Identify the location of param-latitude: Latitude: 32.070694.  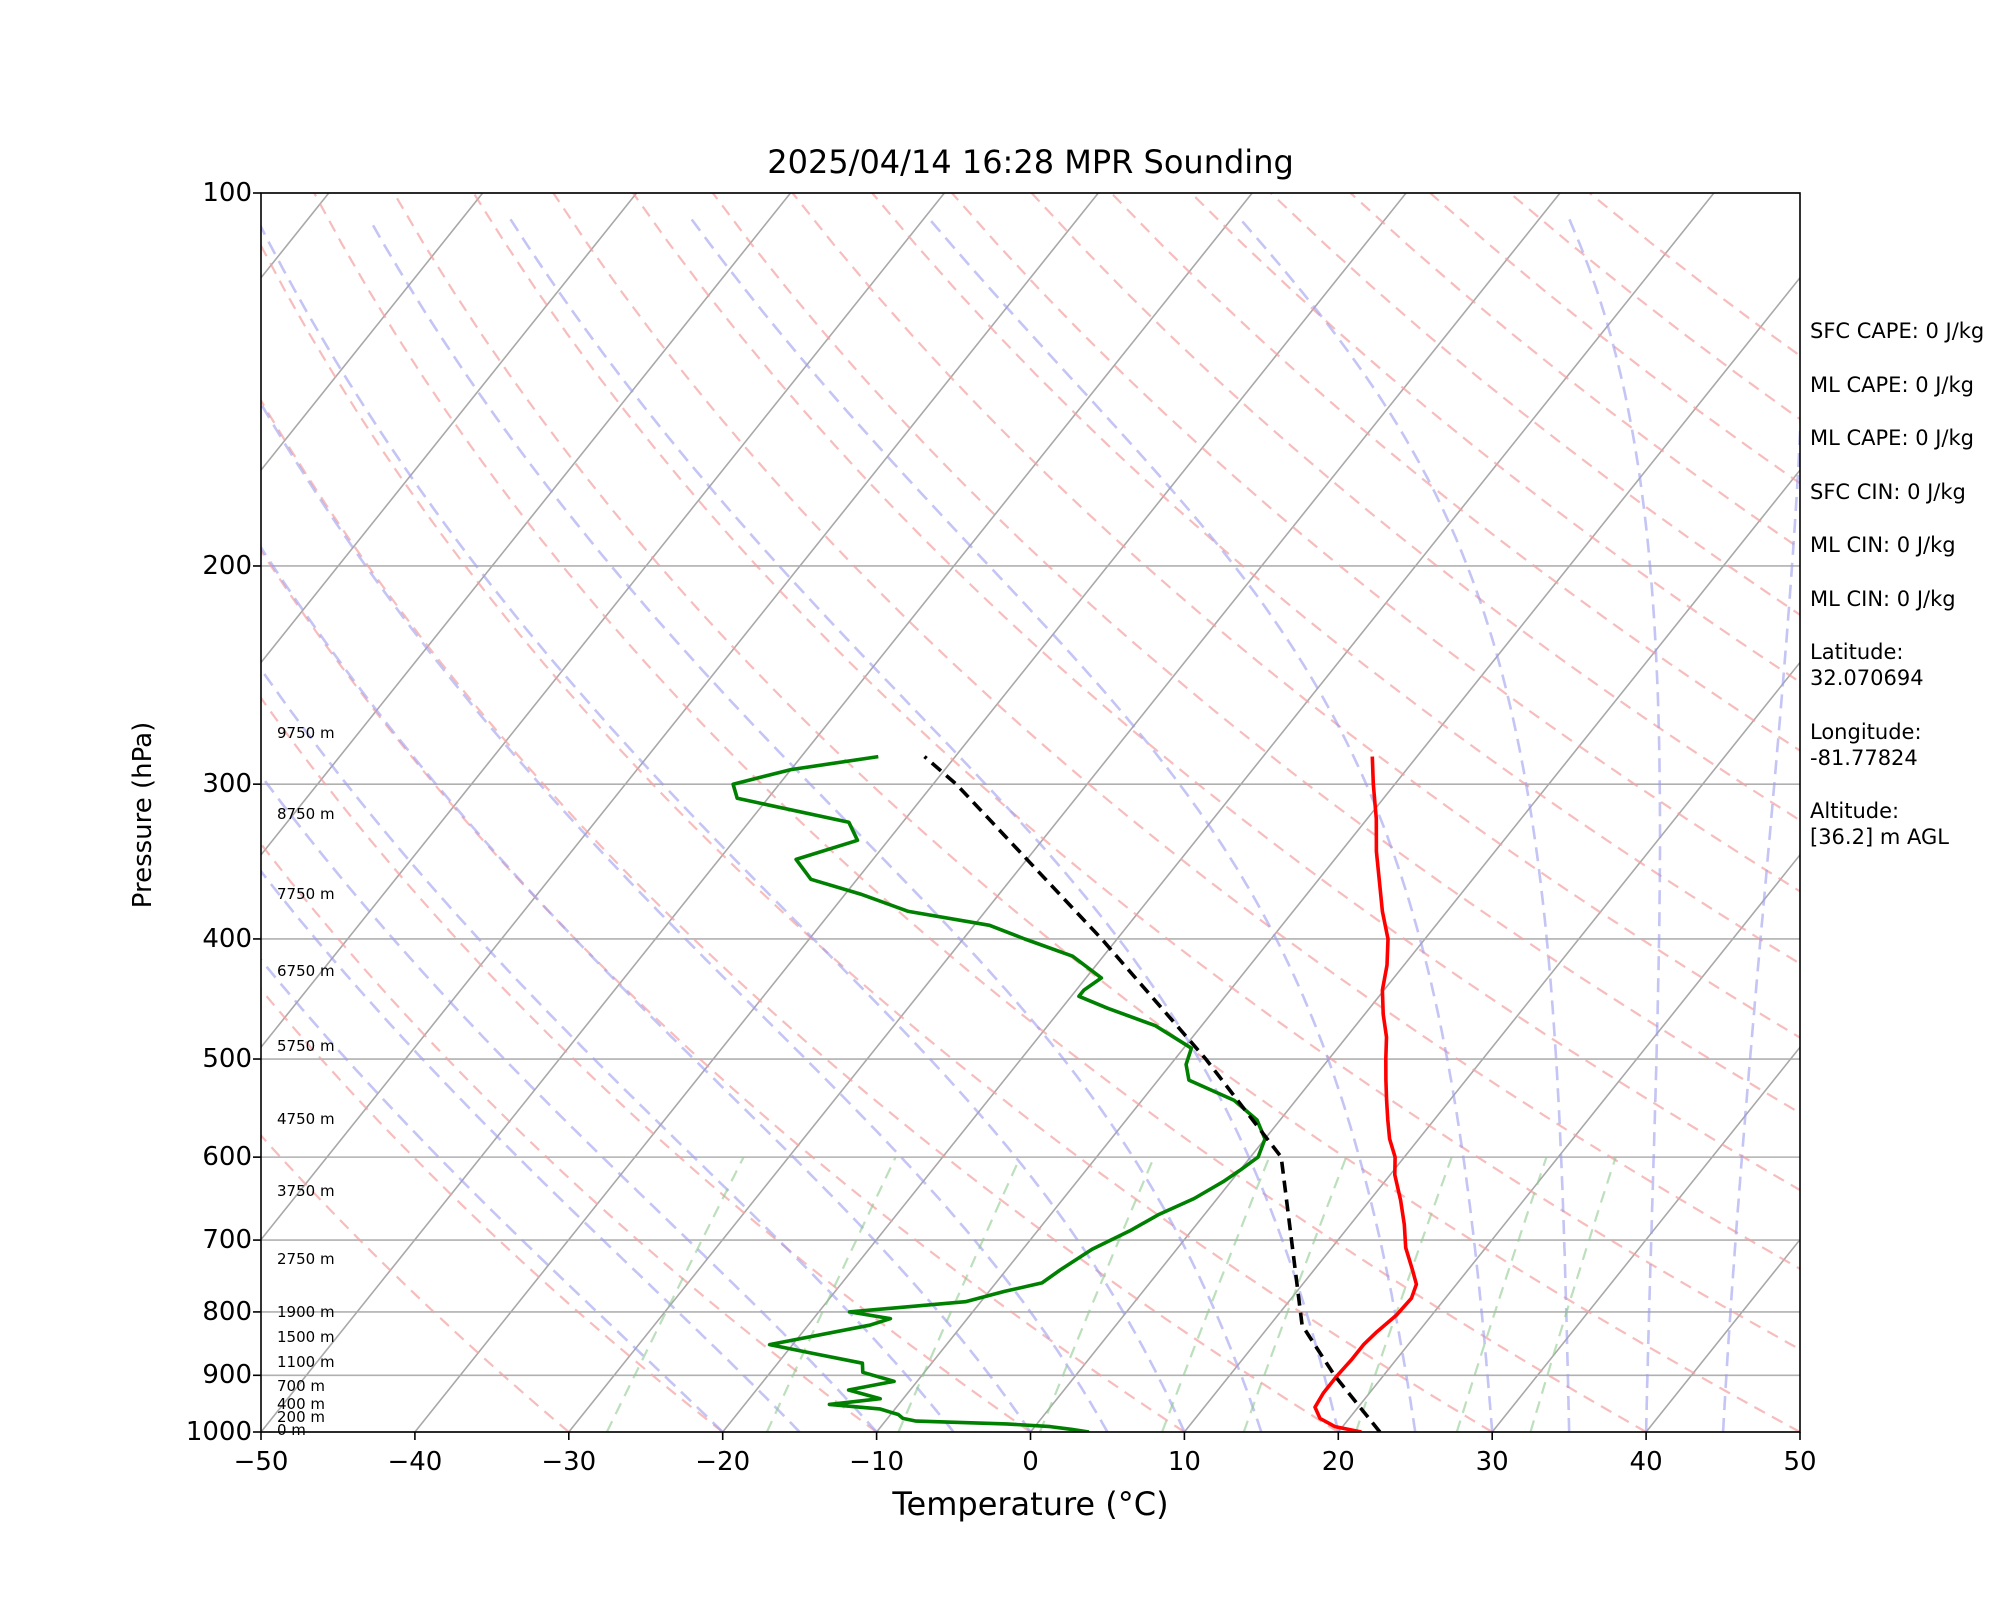
(1867, 665).